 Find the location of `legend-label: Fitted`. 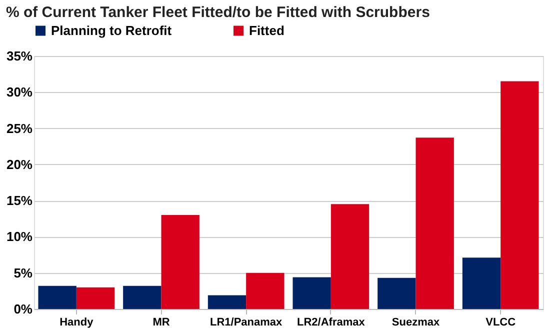

legend-label: Fitted is located at coordinates (266, 30).